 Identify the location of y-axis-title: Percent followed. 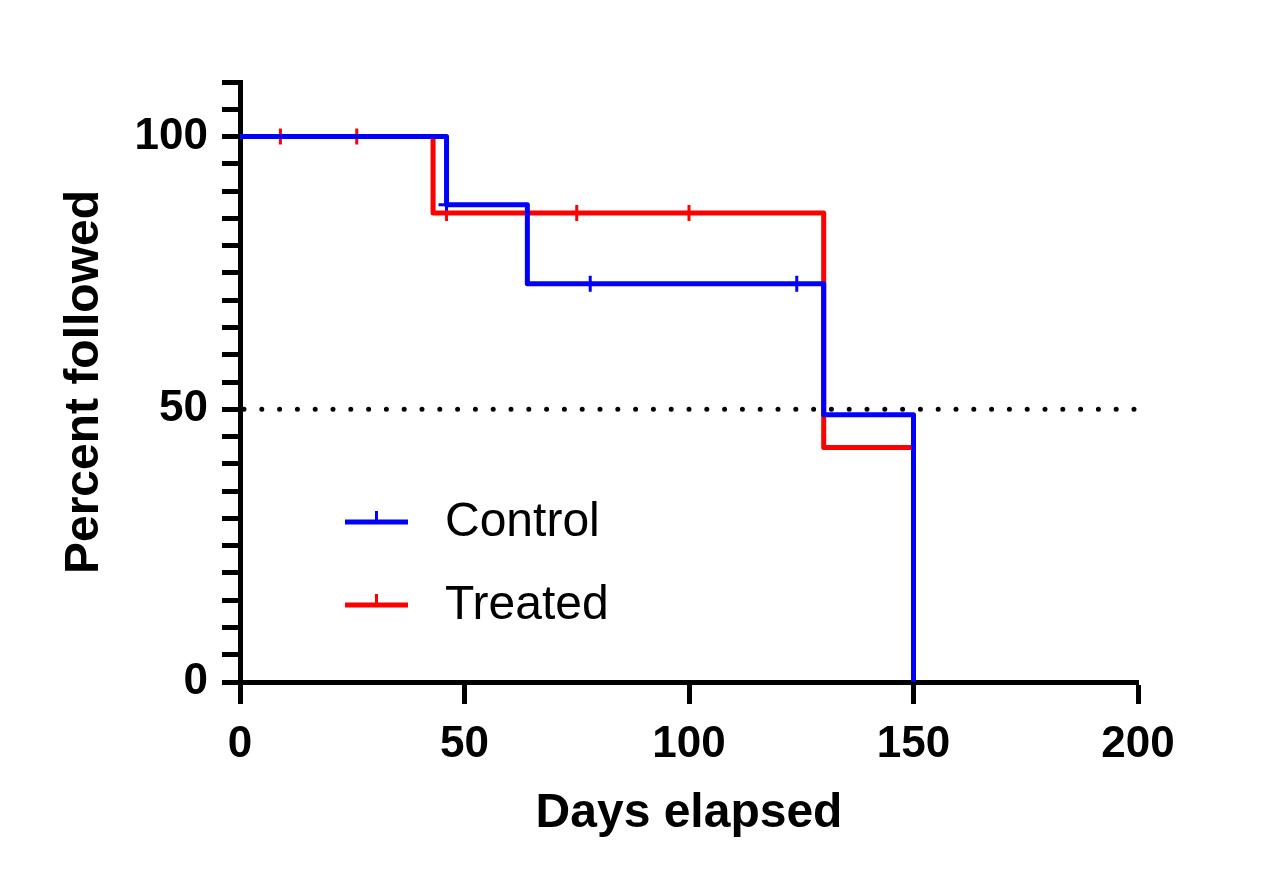
(82, 382).